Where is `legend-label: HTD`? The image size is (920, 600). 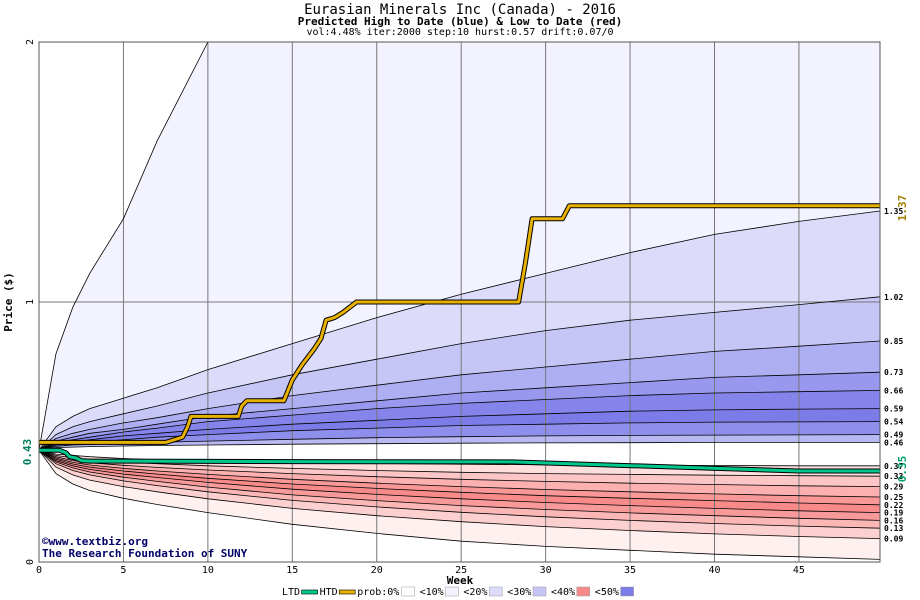 legend-label: HTD is located at coordinates (329, 592).